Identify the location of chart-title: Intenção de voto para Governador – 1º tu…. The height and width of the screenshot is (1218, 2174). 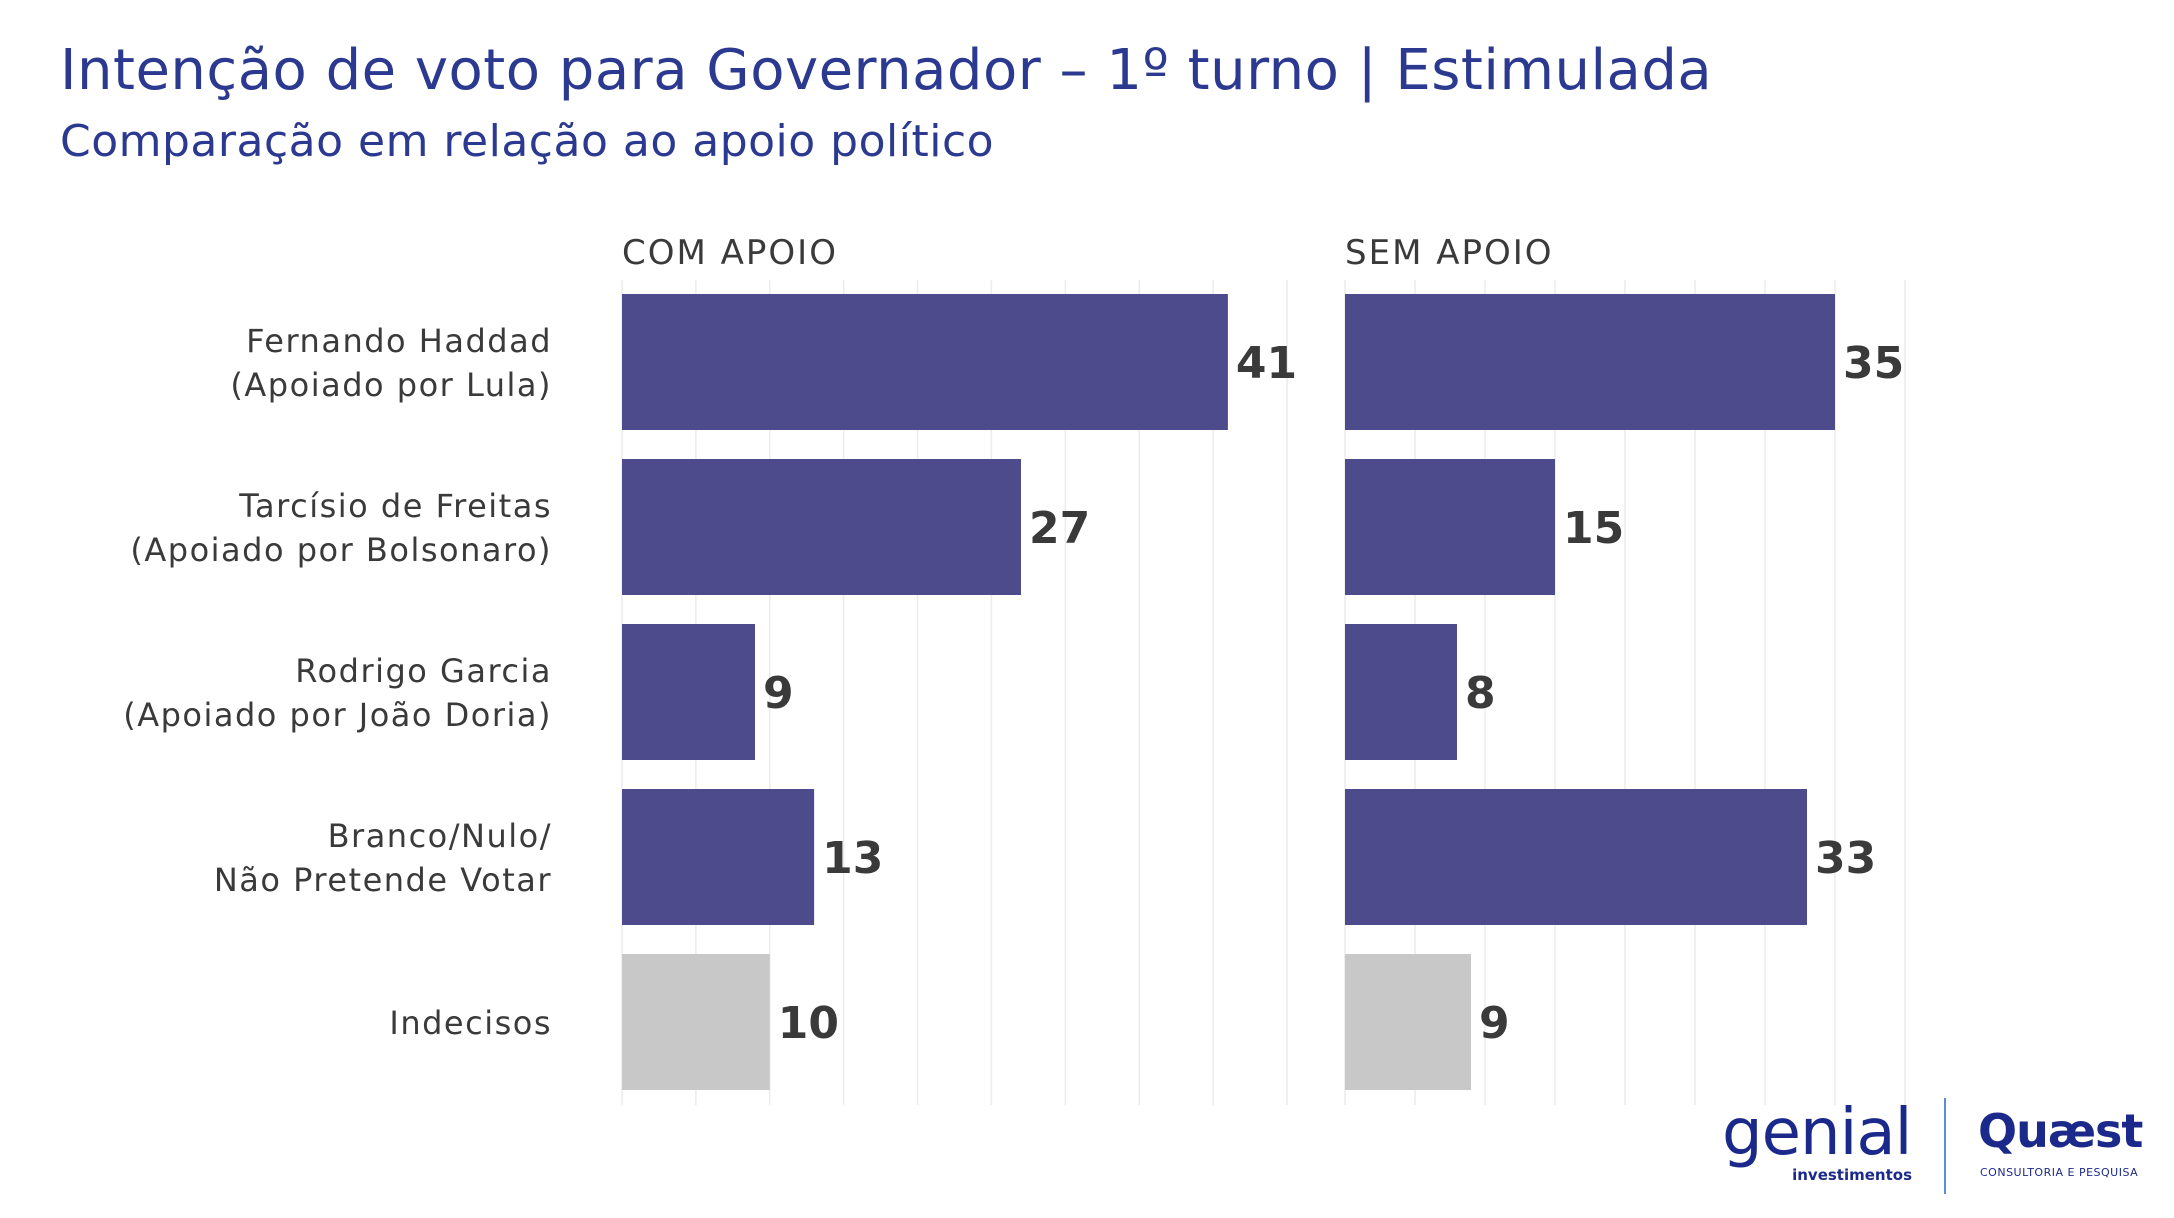
(886, 70).